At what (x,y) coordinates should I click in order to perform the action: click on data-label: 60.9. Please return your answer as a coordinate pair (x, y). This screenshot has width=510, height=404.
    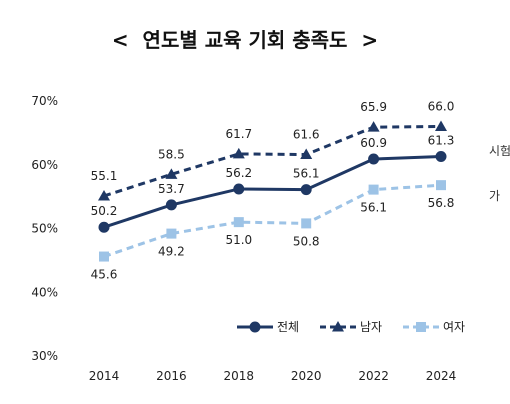
    Looking at the image, I should click on (373, 143).